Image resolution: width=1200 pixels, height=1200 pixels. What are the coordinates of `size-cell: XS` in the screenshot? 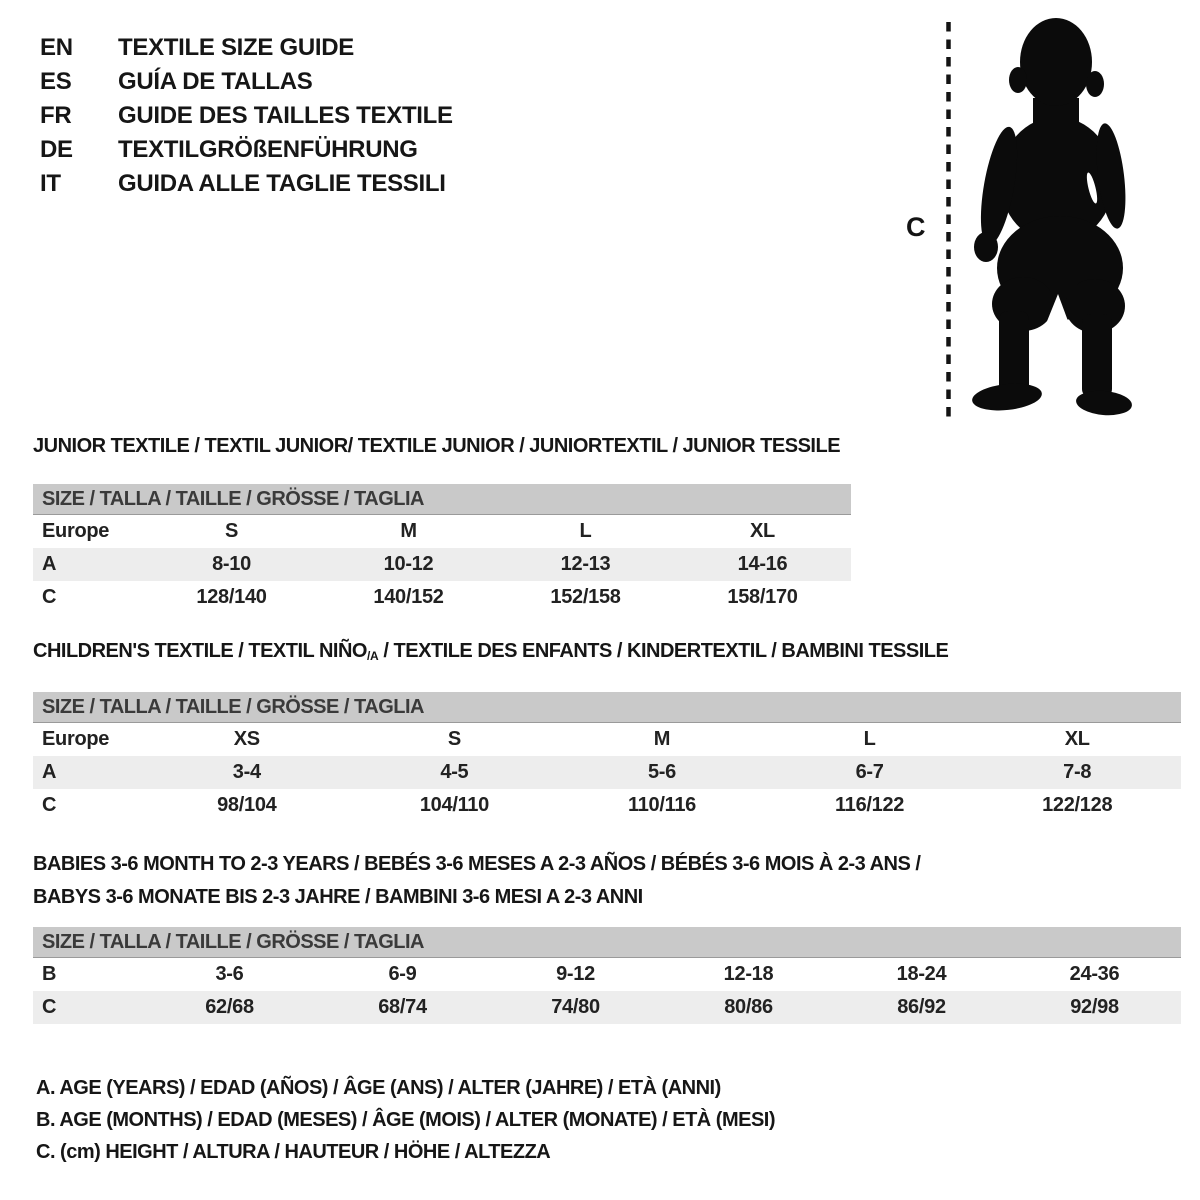 It's located at (246, 739).